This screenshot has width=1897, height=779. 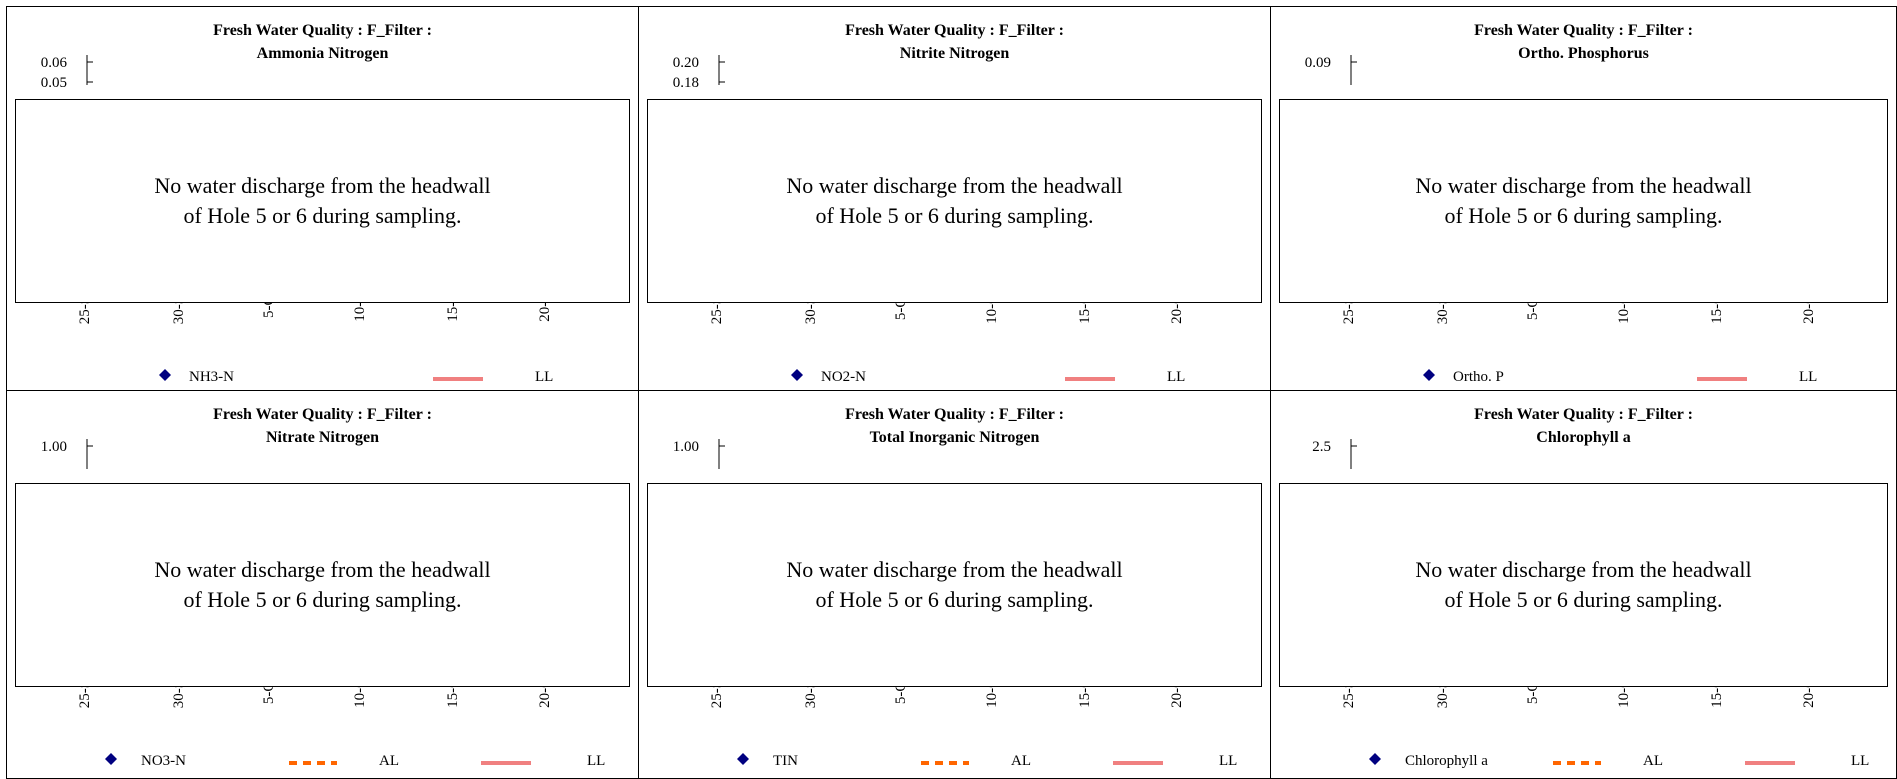 What do you see at coordinates (211, 377) in the screenshot?
I see `legend-label: NH3-N` at bounding box center [211, 377].